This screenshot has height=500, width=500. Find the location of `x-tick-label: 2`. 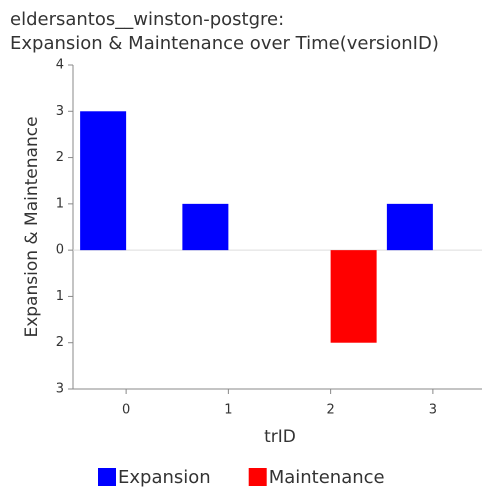

x-tick-label: 2 is located at coordinates (330, 410).